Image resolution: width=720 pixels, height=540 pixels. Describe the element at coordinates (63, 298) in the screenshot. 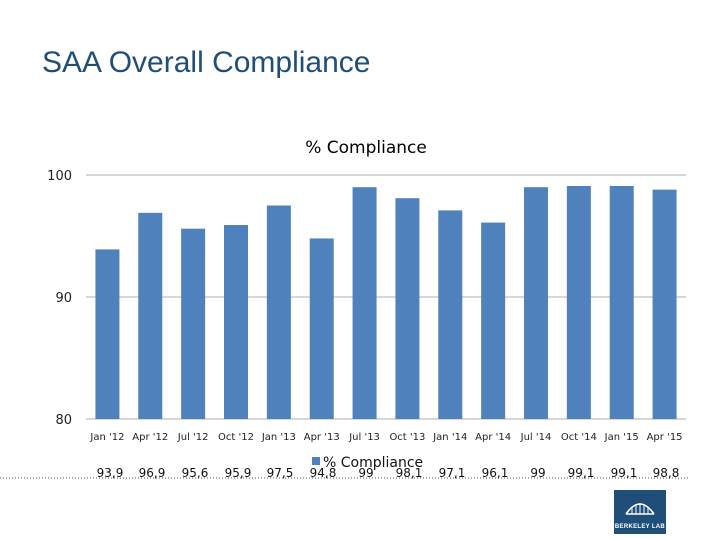

I see `y-tick-label: 90` at that location.